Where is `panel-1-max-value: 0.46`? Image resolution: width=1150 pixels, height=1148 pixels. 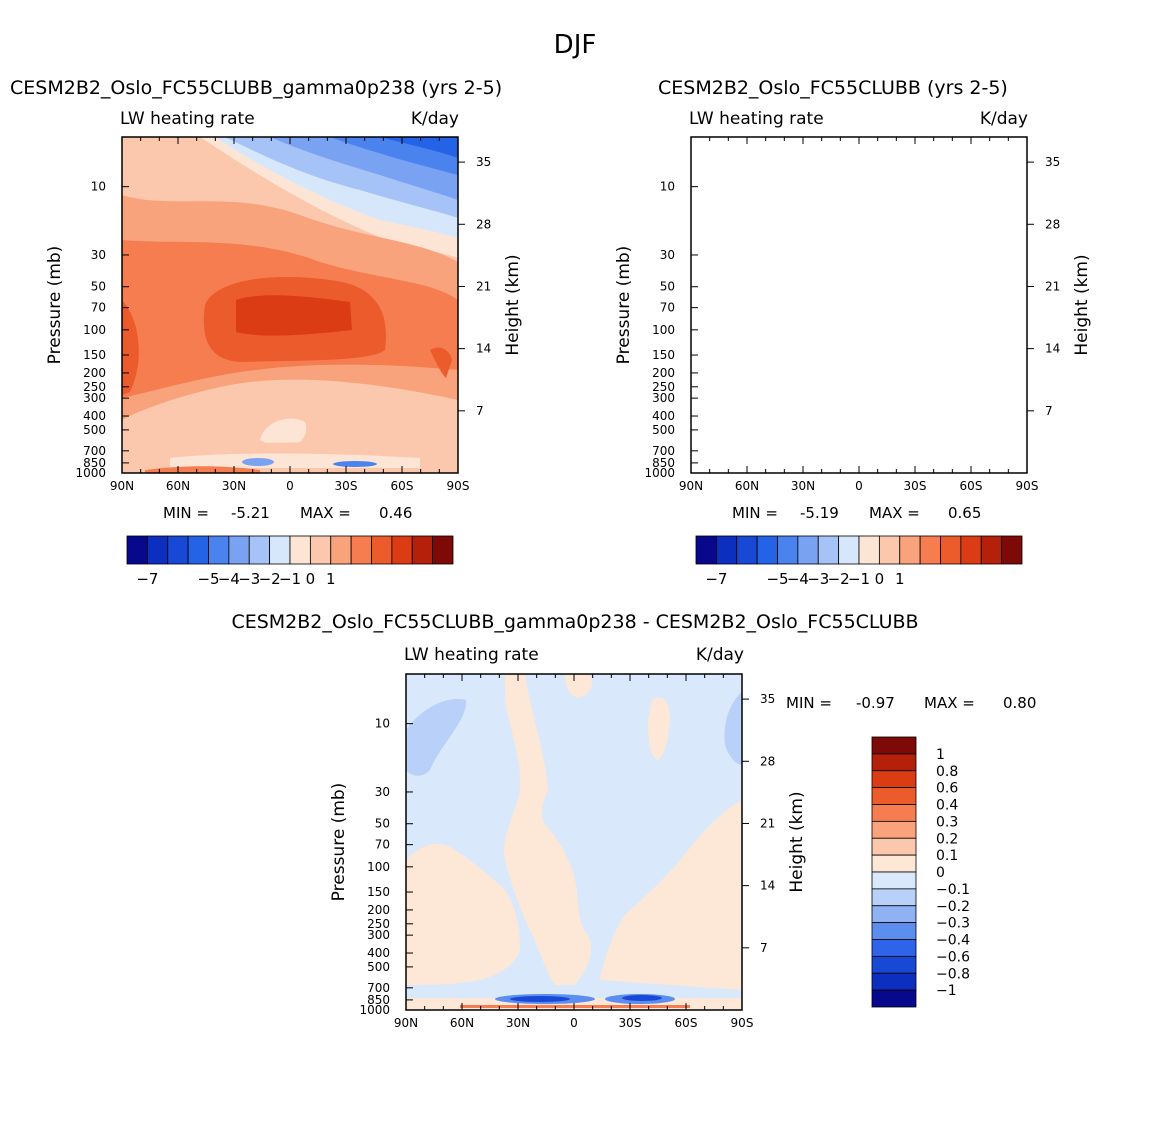 panel-1-max-value: 0.46 is located at coordinates (395, 513).